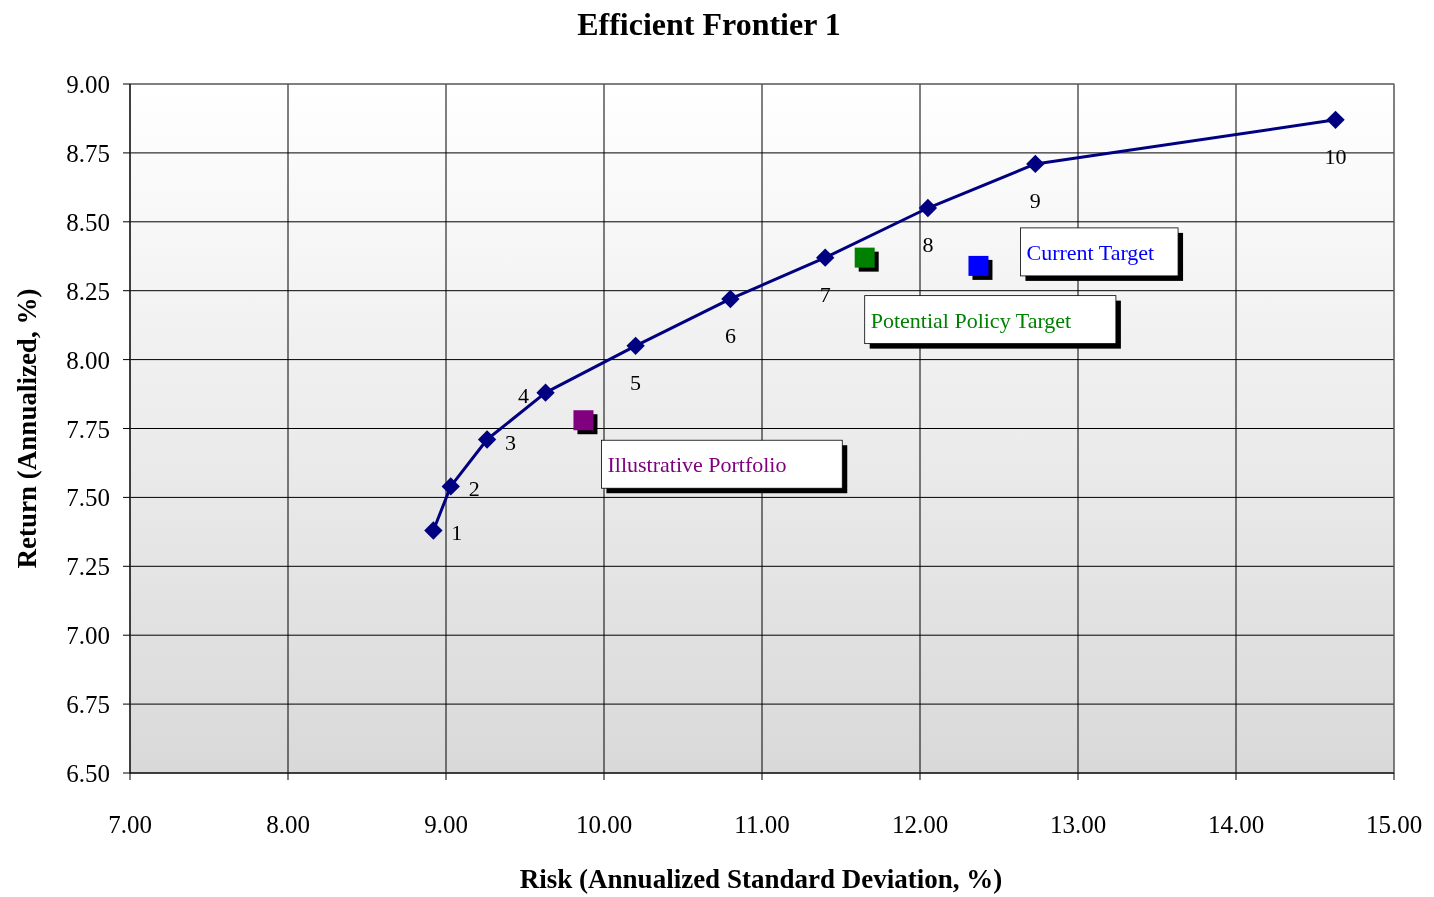 The image size is (1434, 897). Describe the element at coordinates (928, 245) in the screenshot. I see `annotation: 8` at that location.